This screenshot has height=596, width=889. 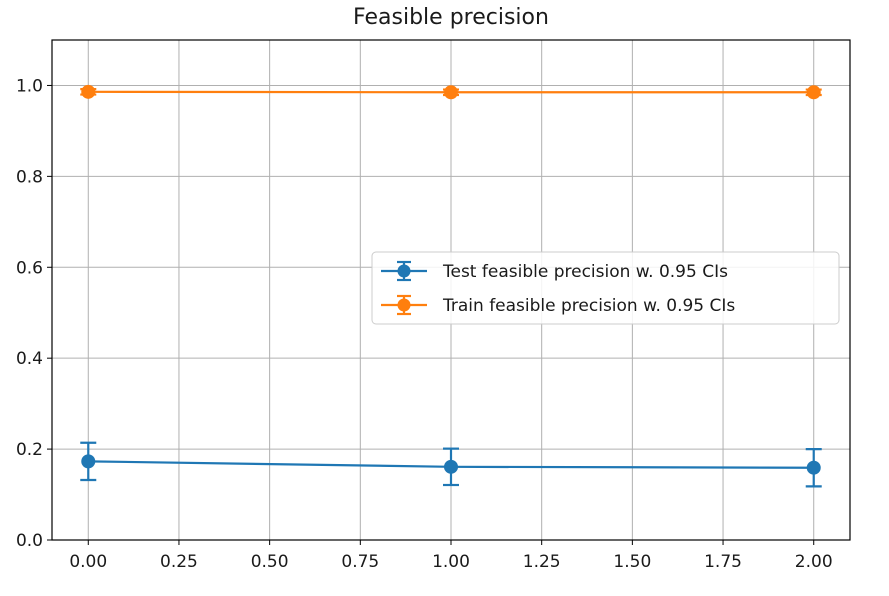 I want to click on legend-label: Train feasible precision w. 0.95 CIs, so click(x=588, y=306).